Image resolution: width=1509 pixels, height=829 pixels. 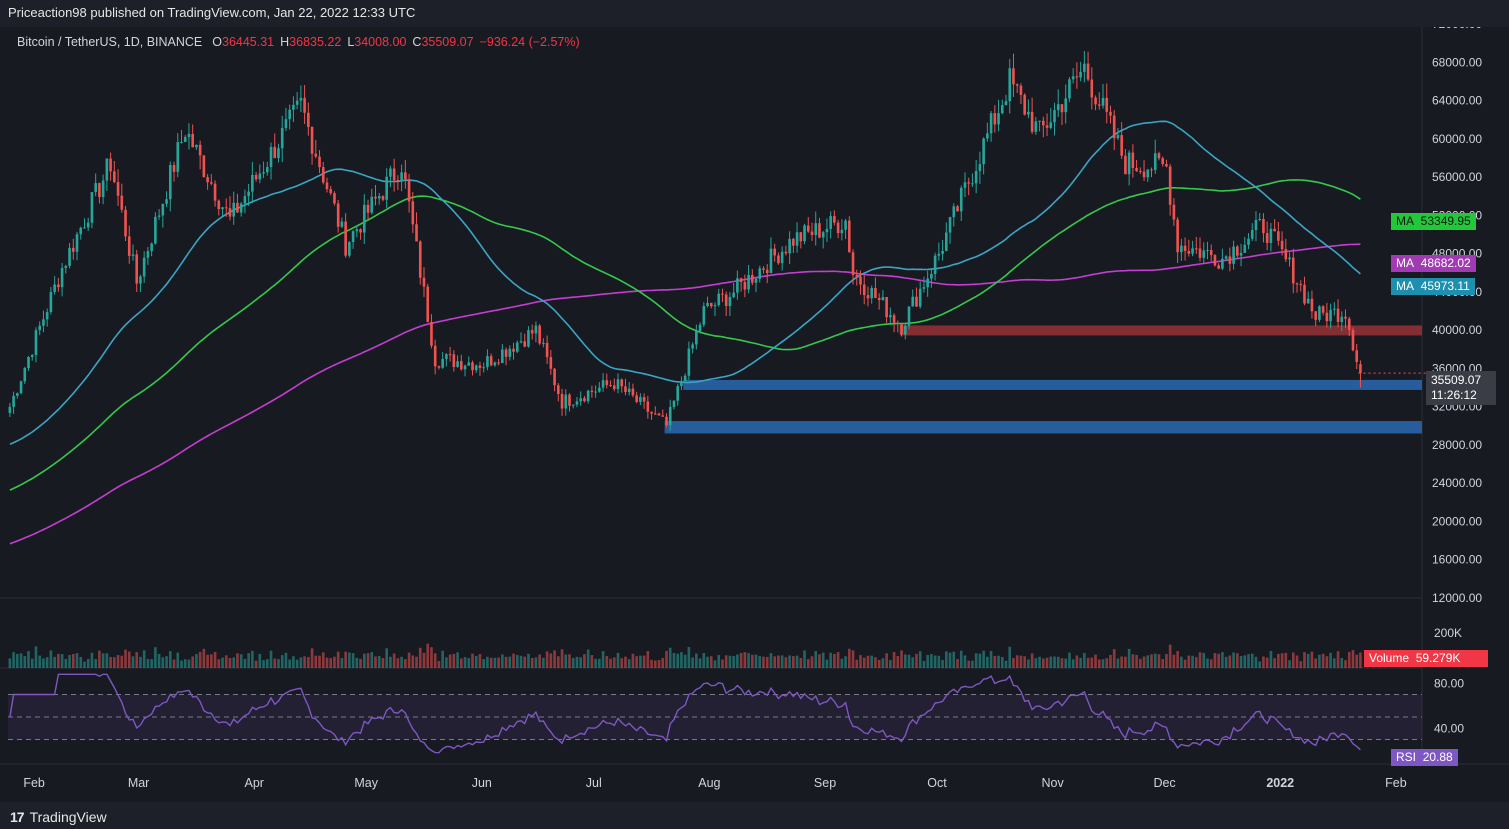 I want to click on ma1-value: 53349.95, so click(x=1445, y=221).